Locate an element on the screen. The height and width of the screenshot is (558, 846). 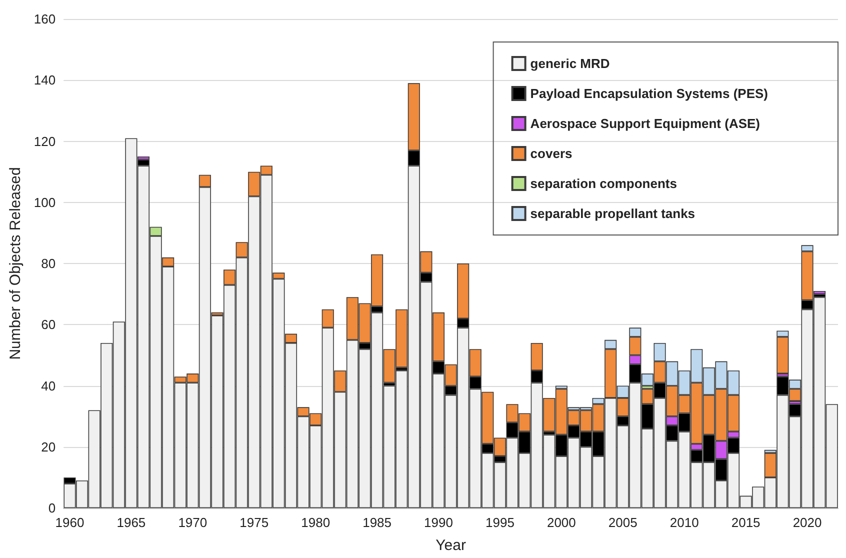
x-tick-label: 1975 is located at coordinates (254, 522).